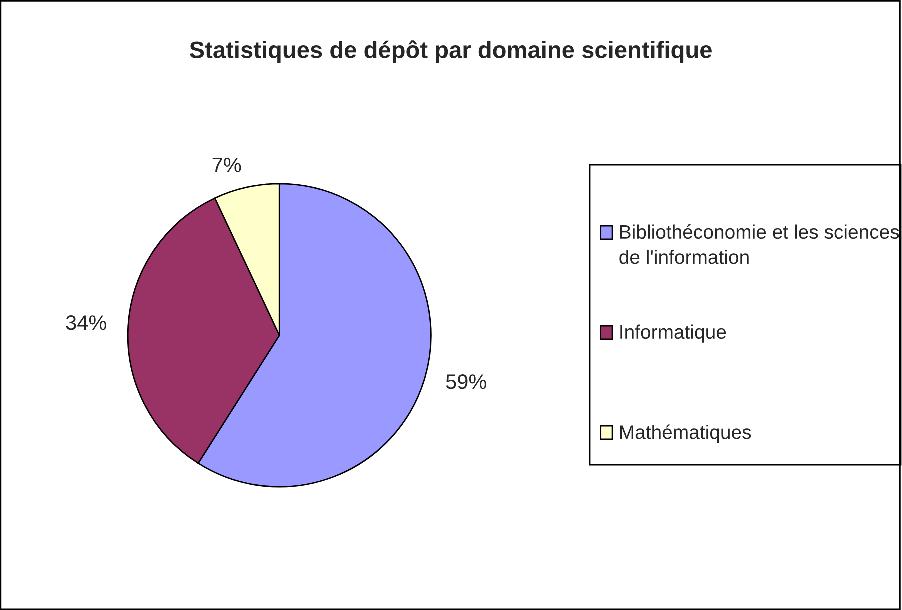 The width and height of the screenshot is (902, 610). I want to click on legend-label: Mathématiques, so click(686, 434).